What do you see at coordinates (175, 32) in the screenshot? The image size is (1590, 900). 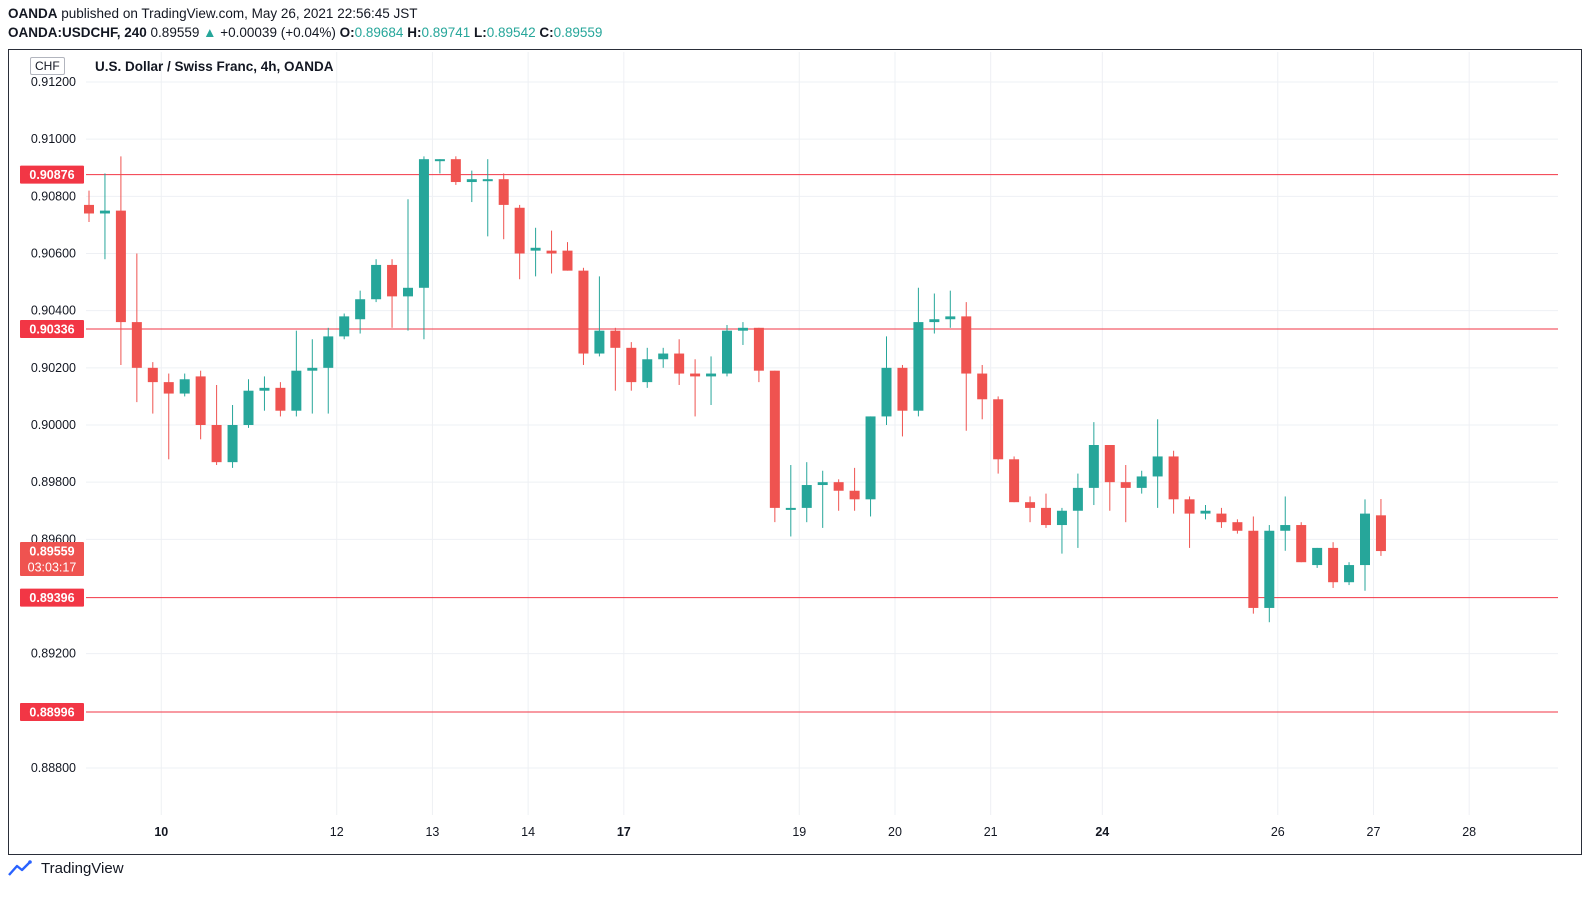 I see `last-price: 0.89559` at bounding box center [175, 32].